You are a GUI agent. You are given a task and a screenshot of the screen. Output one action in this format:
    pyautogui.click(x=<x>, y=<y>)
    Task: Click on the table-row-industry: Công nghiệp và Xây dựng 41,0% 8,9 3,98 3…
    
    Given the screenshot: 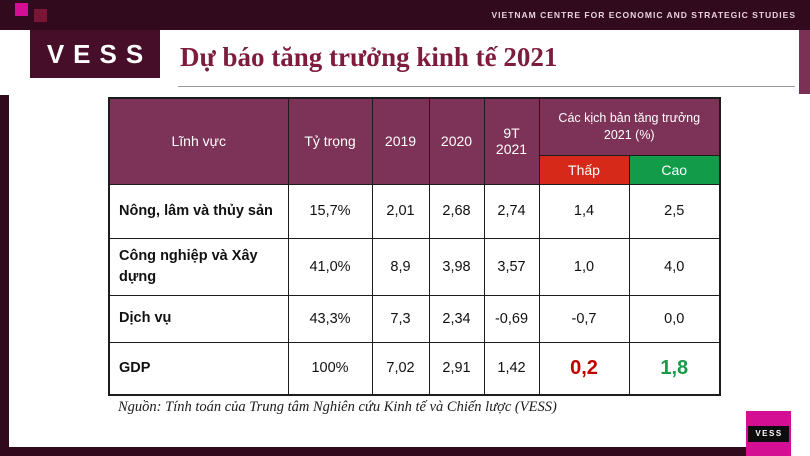 What is the action you would take?
    pyautogui.click(x=414, y=266)
    